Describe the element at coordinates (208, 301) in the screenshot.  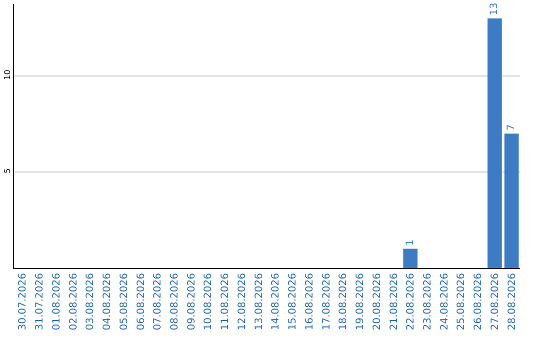
I see `x-tick-label: 10.08.2026` at that location.